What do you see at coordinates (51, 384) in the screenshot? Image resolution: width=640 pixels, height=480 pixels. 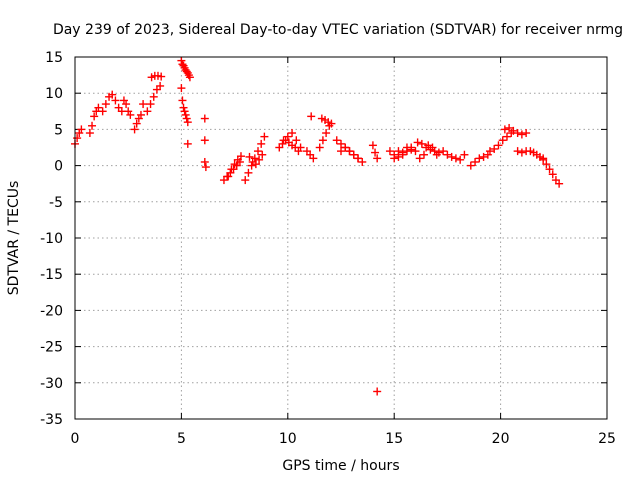 I see `y-tick-label: -30` at bounding box center [51, 384].